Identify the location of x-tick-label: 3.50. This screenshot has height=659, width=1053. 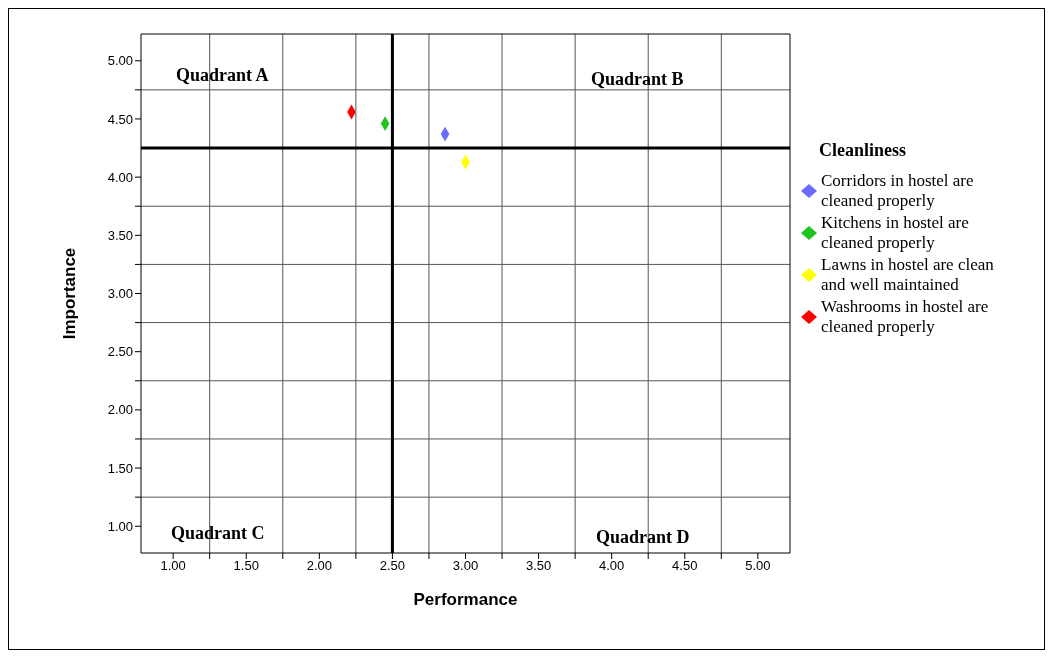
(538, 566).